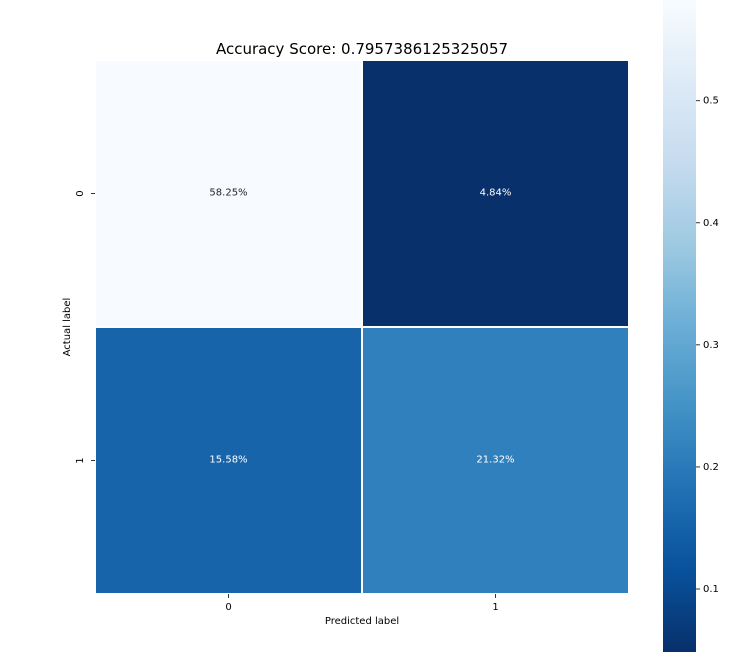  I want to click on colorbar-ticks: 0.1 0.2 0.3 0.4 0.5, so click(707, 345).